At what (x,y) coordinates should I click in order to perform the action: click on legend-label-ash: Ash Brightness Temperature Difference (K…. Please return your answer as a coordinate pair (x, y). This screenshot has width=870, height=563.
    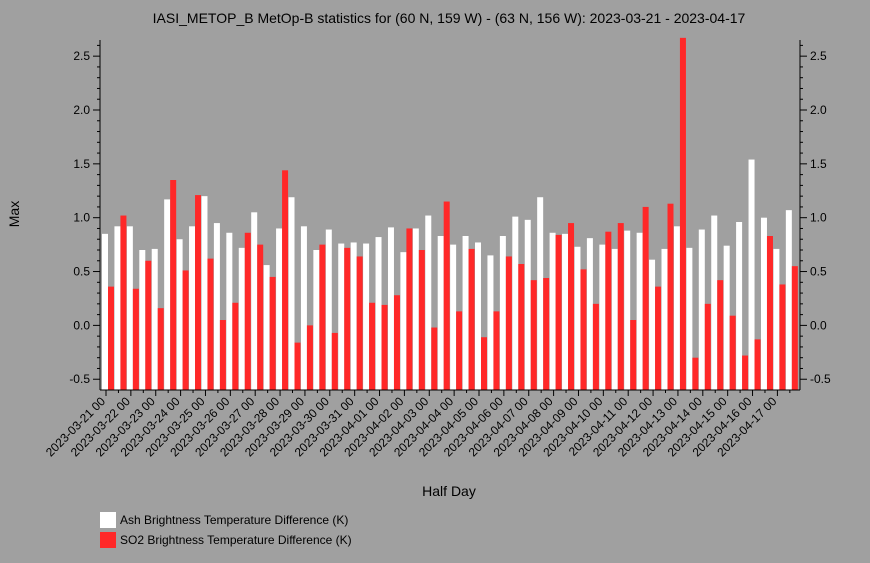
    Looking at the image, I should click on (234, 520).